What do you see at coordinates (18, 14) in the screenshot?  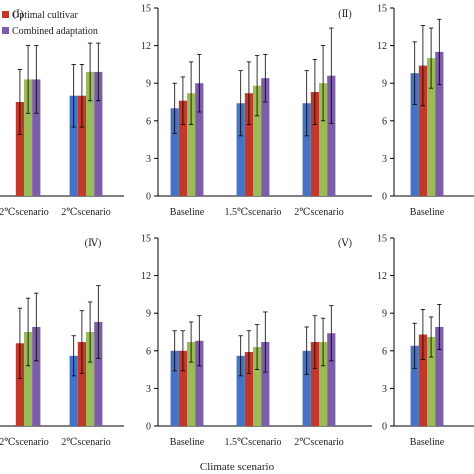 I see `panel-label: (Ⅰ)` at bounding box center [18, 14].